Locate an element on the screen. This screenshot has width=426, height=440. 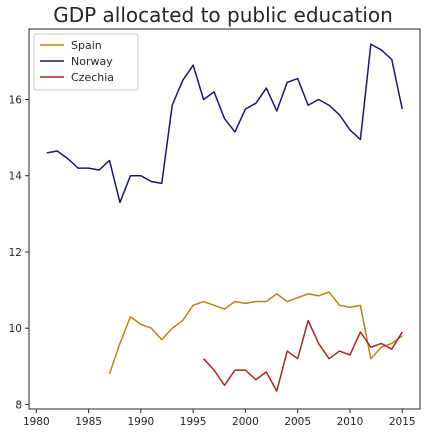
x-tick-label: 1995 is located at coordinates (193, 422).